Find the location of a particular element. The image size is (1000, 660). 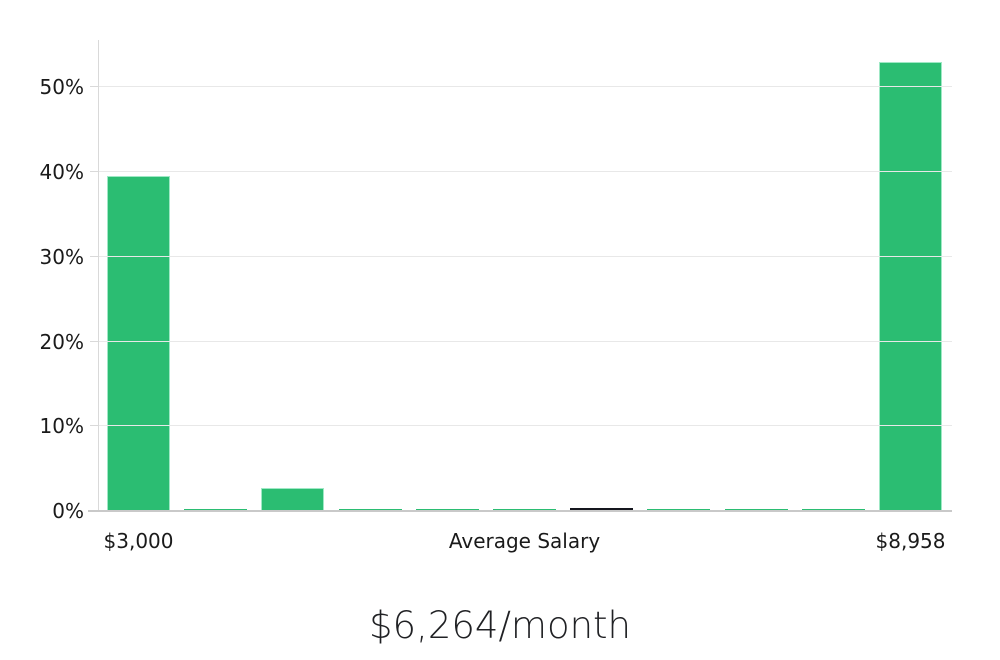

x-axis-tick-label: Average Salary is located at coordinates (524, 541).